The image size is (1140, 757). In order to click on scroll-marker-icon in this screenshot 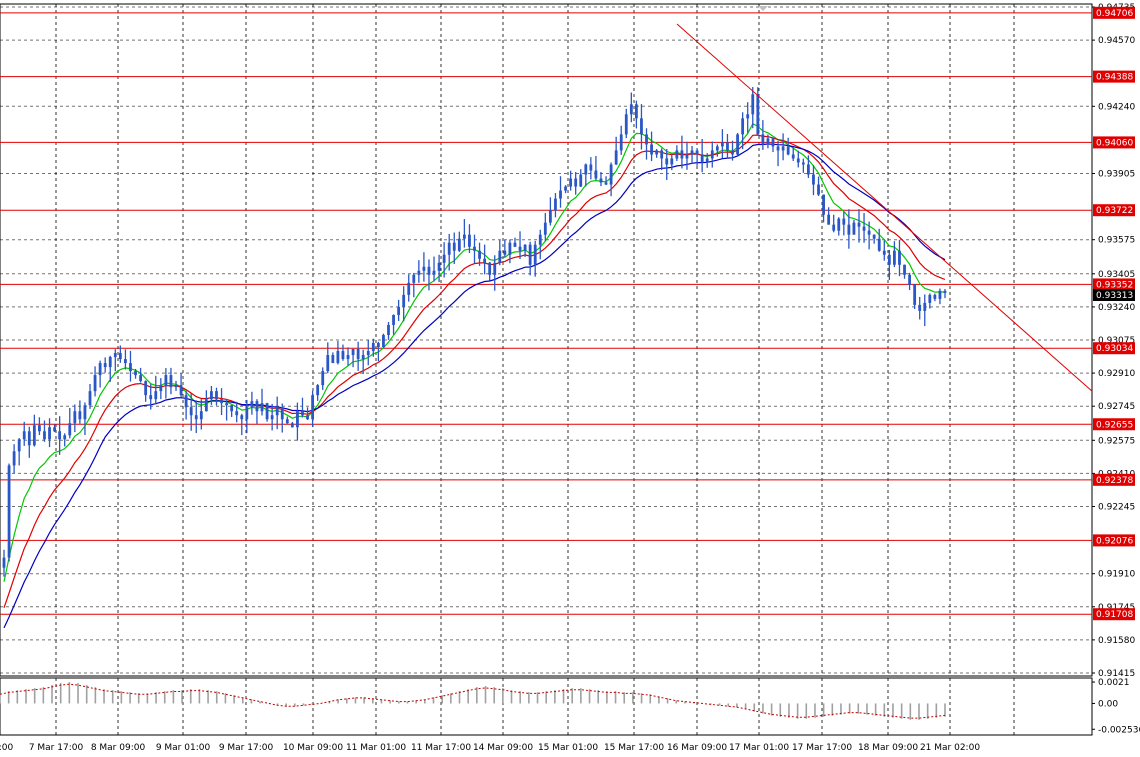, I will do `click(763, 8)`.